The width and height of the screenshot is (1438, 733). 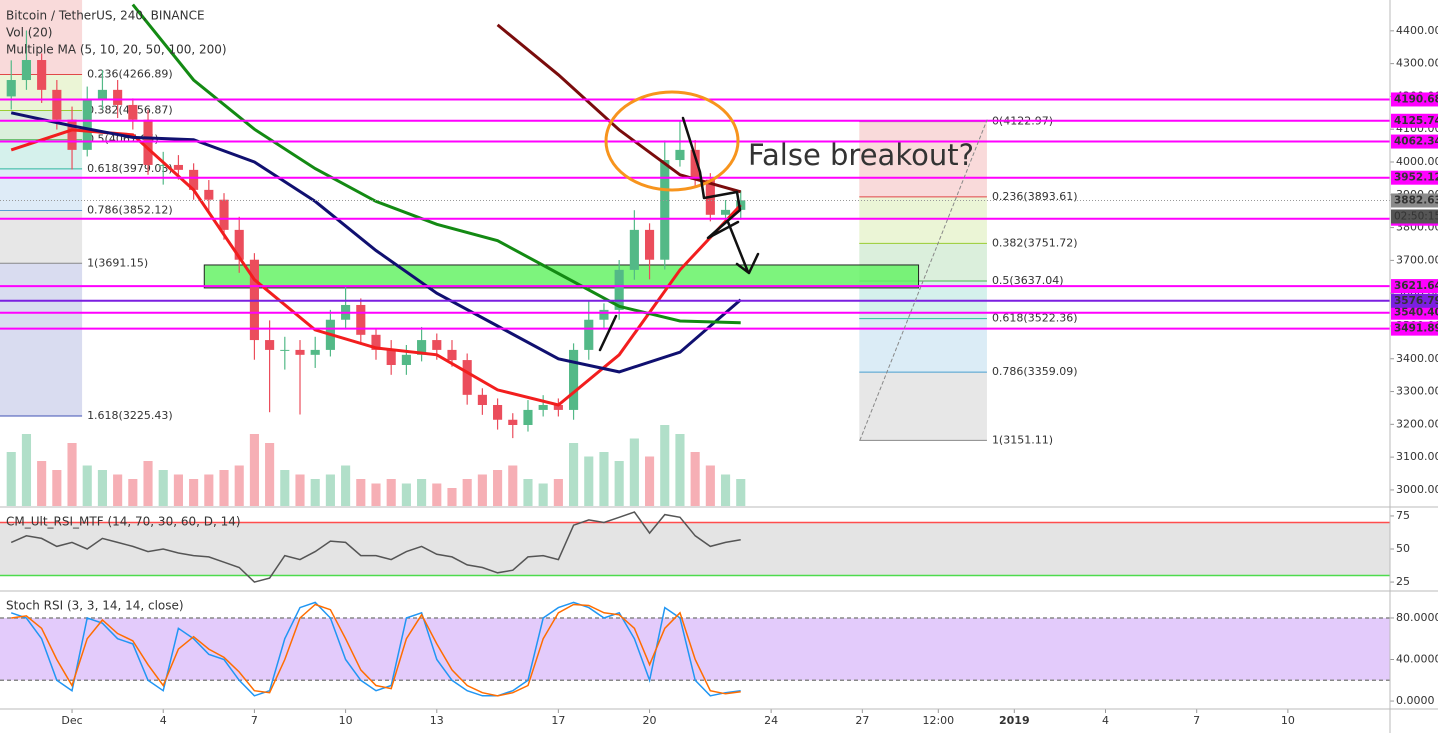 I want to click on y-tick-label: 3700.00, so click(x=1417, y=259).